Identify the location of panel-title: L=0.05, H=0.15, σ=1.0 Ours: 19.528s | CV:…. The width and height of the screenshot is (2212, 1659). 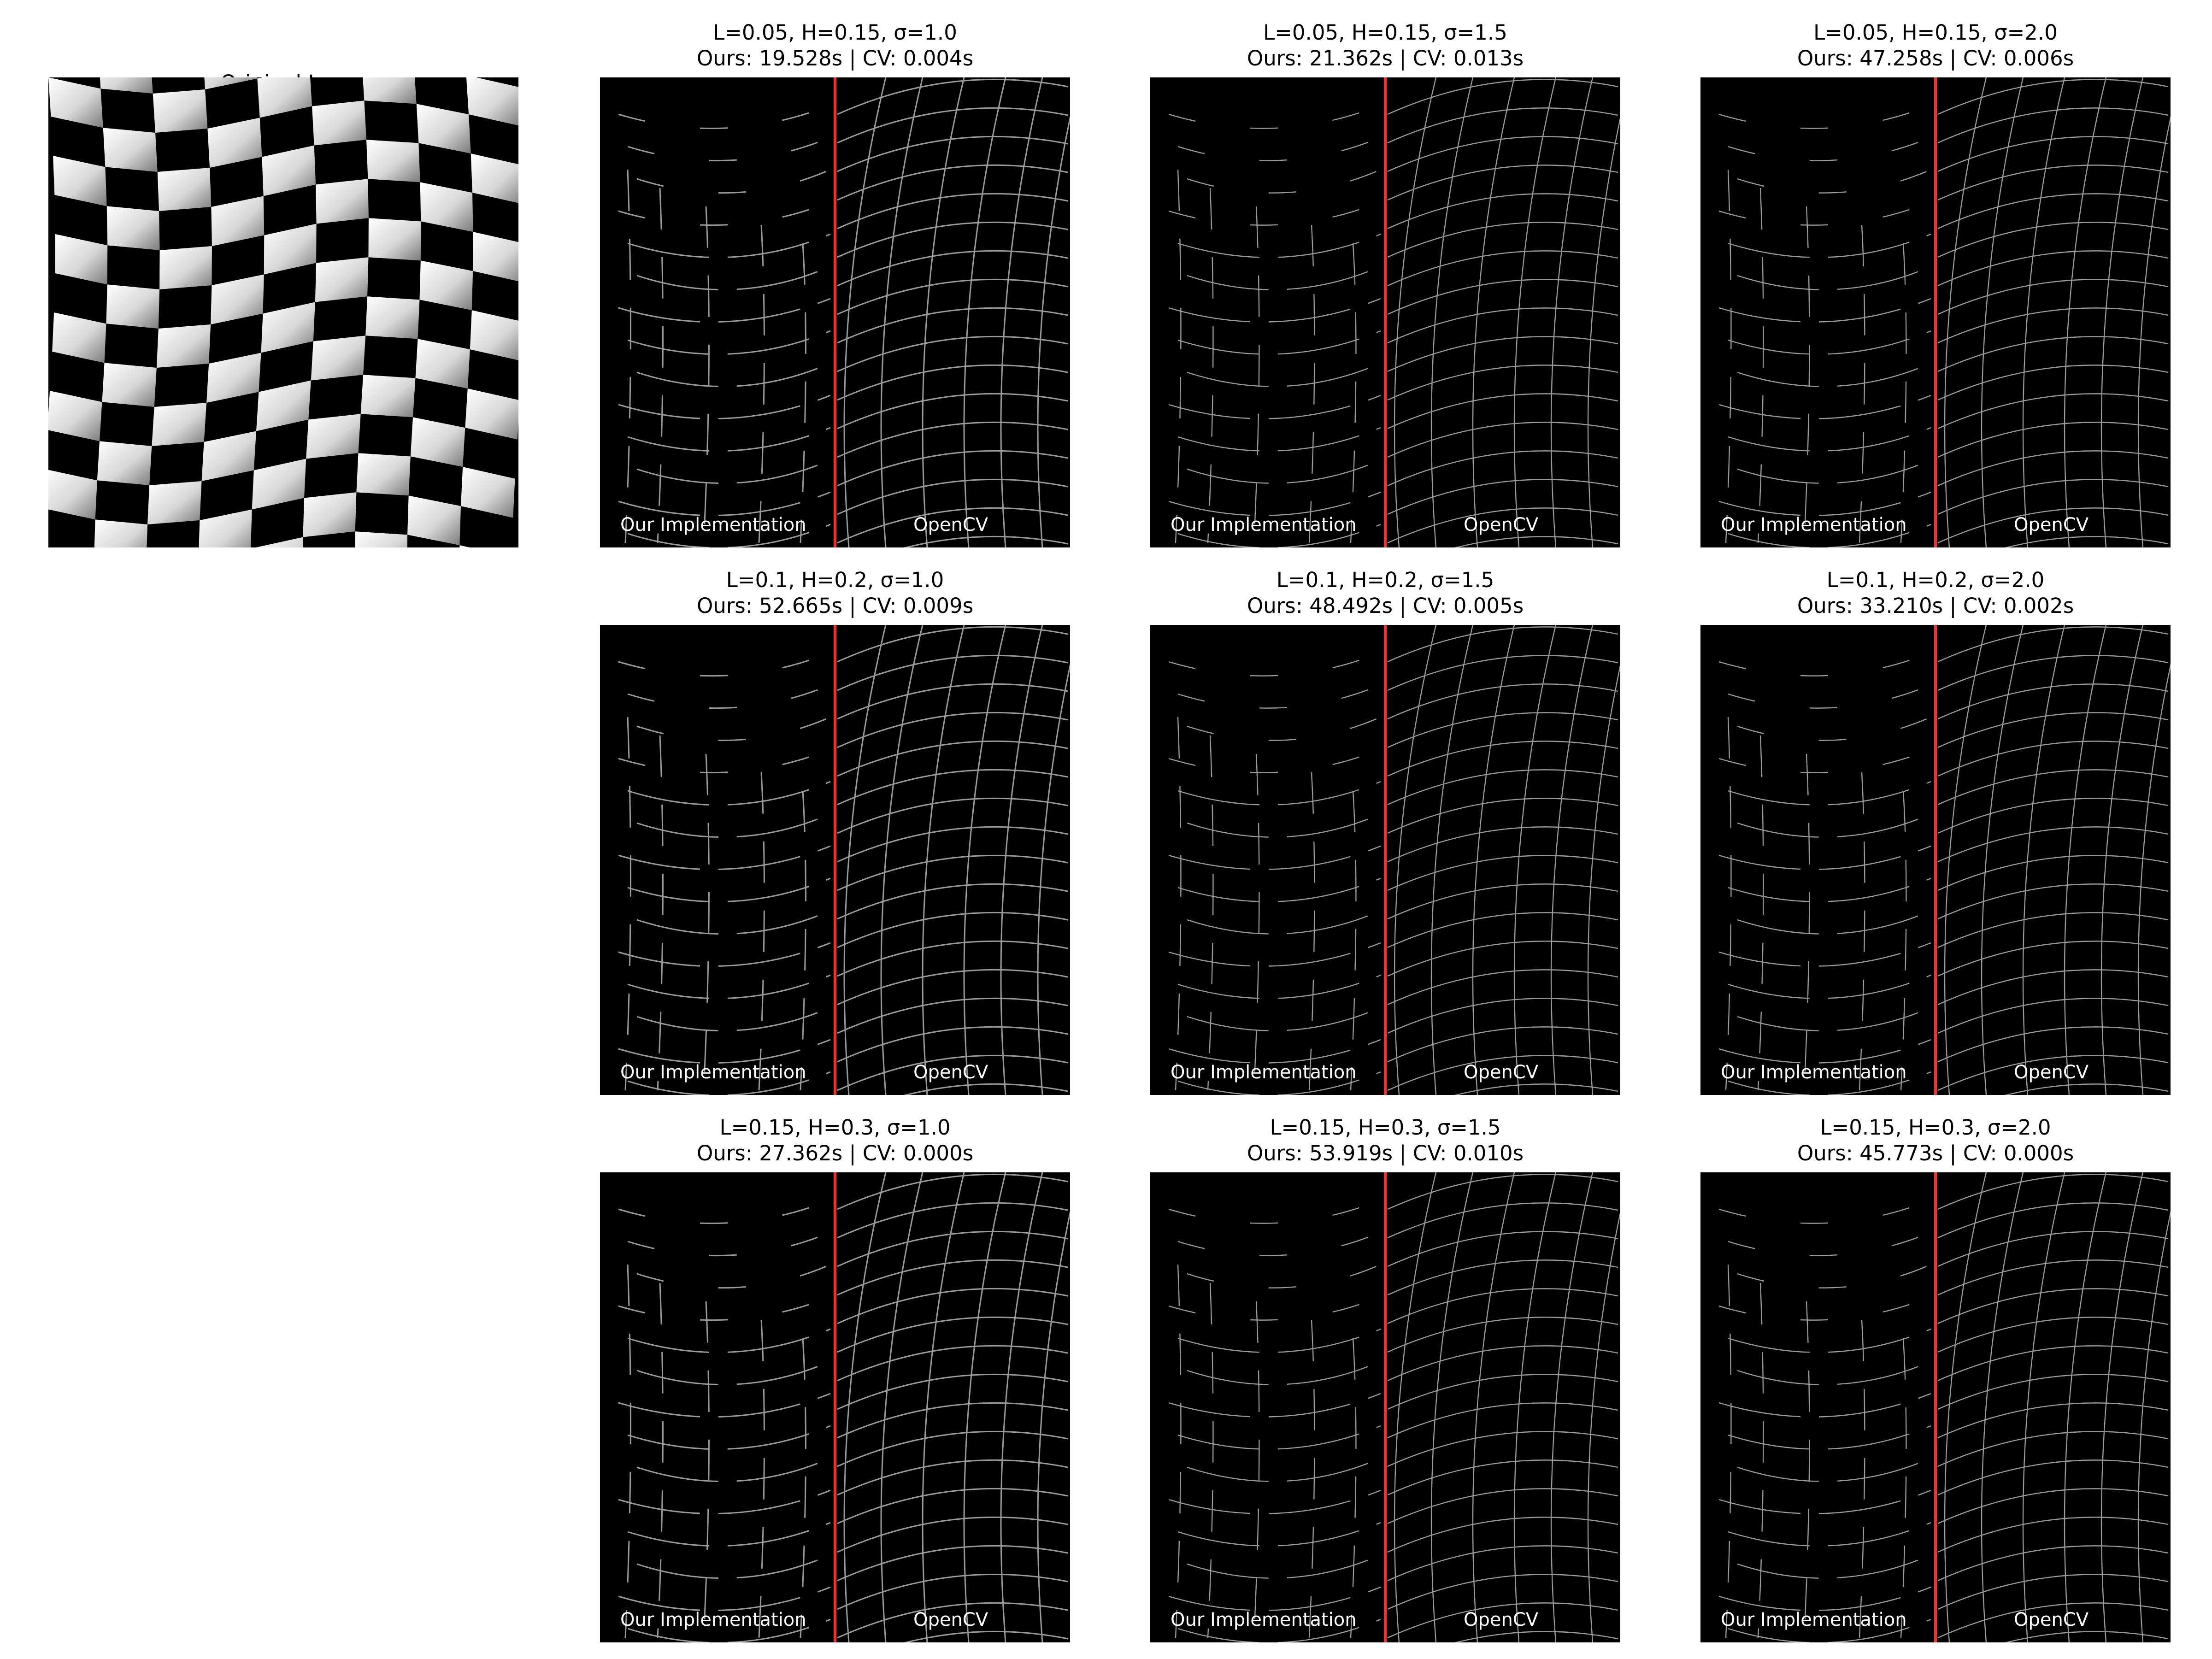
(835, 45).